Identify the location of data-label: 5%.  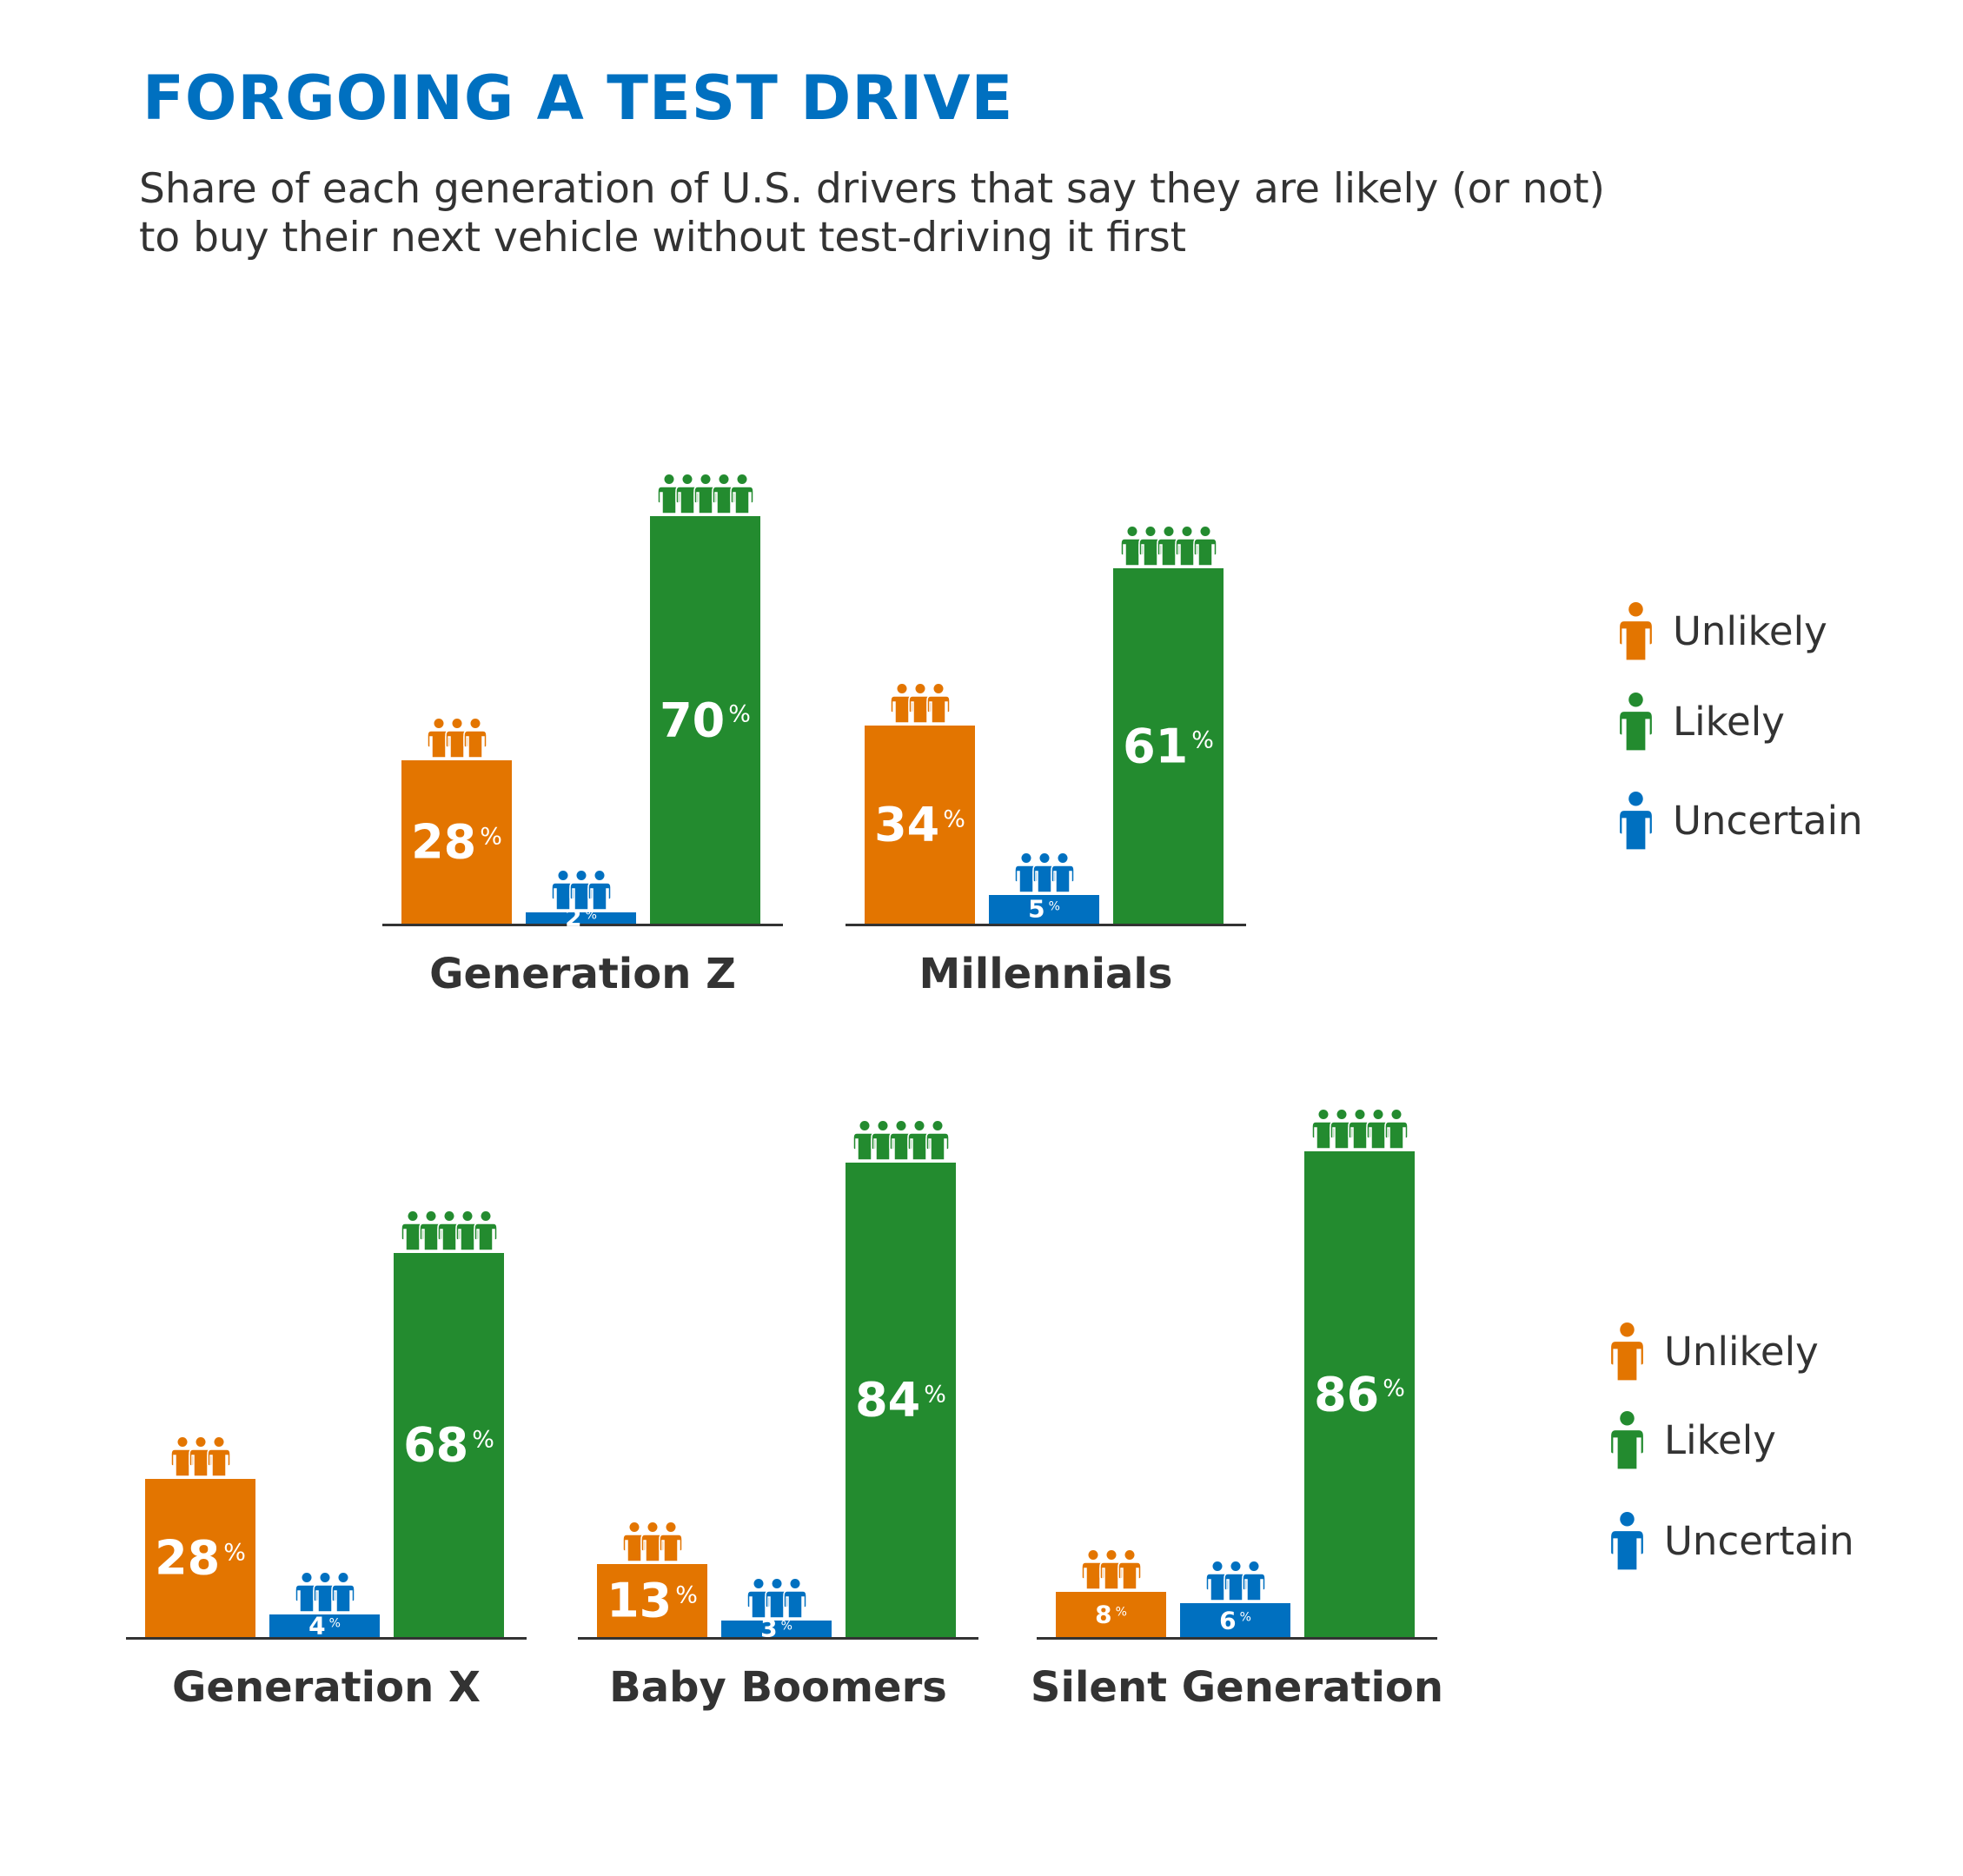
(1044, 909).